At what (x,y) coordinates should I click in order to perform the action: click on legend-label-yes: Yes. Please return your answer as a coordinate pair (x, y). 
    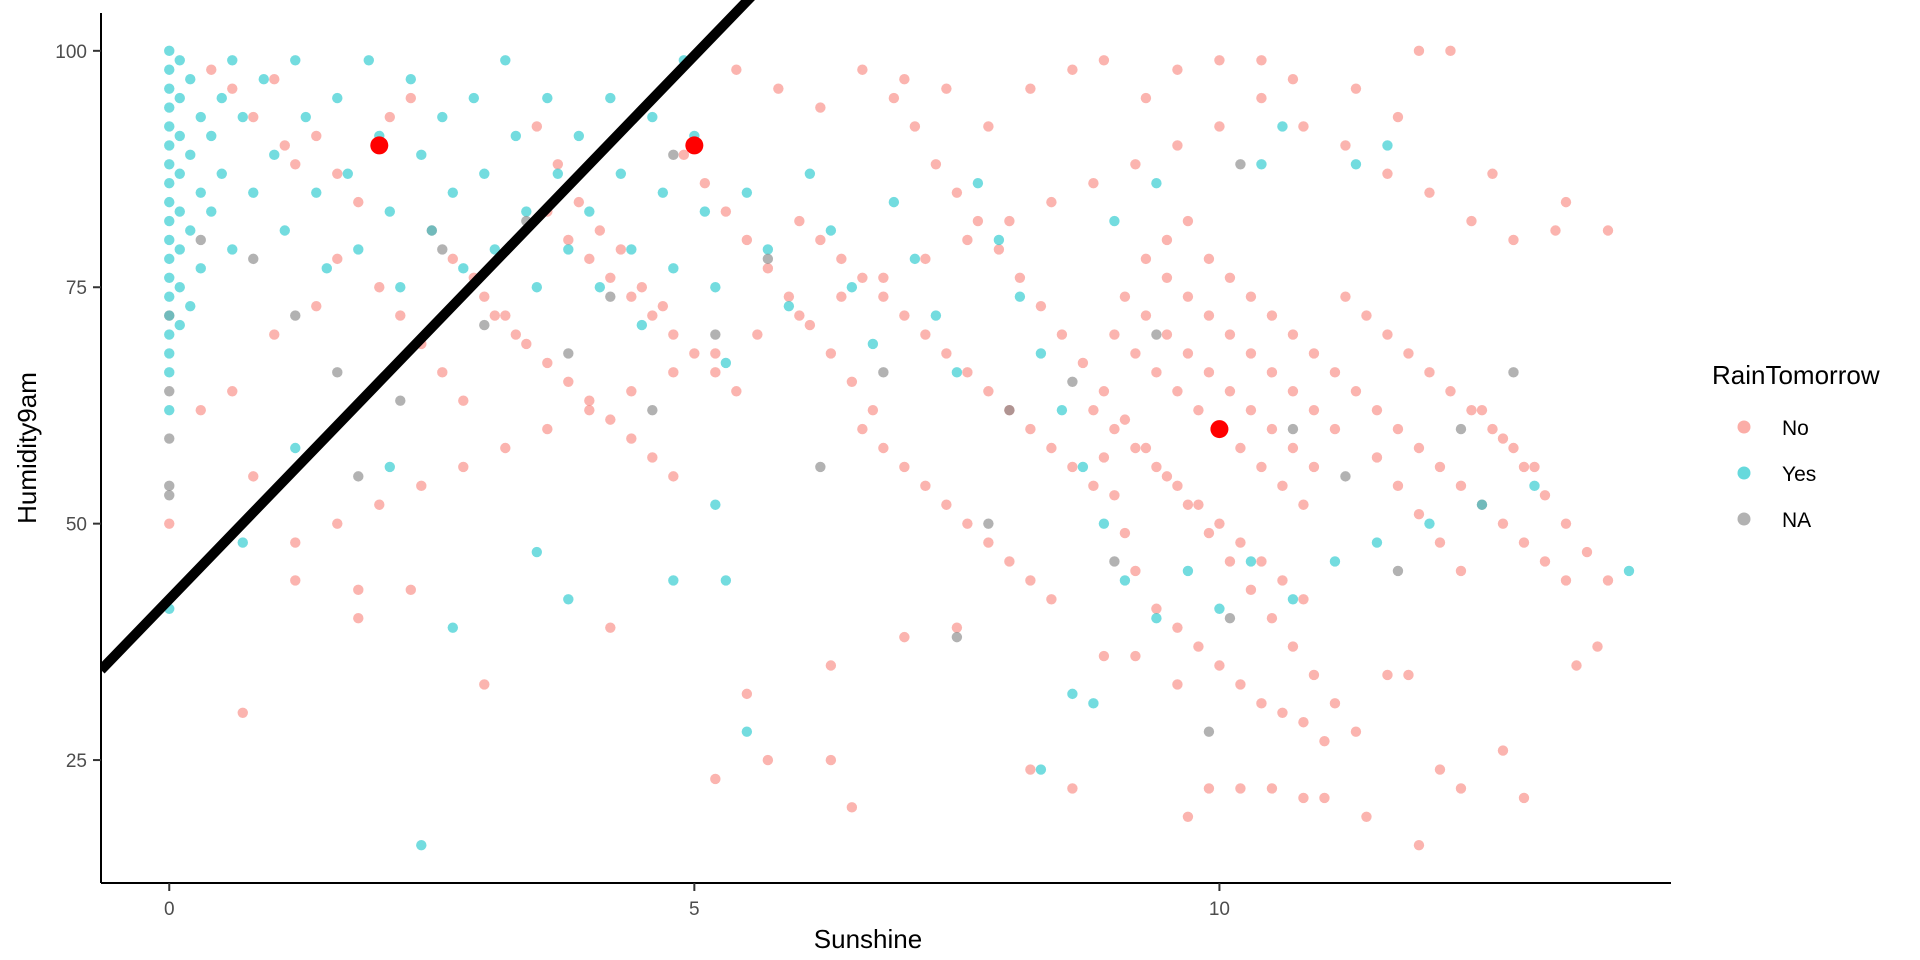
    Looking at the image, I should click on (1799, 474).